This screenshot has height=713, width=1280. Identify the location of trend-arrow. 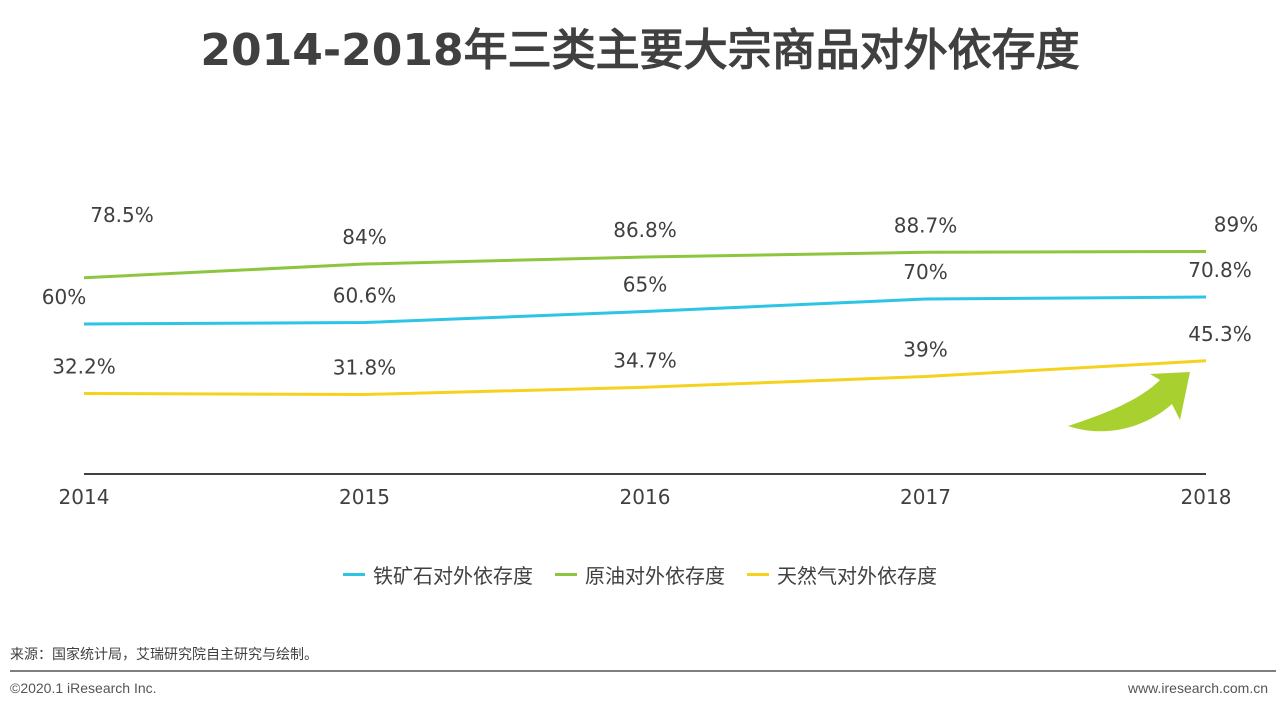
(1129, 402).